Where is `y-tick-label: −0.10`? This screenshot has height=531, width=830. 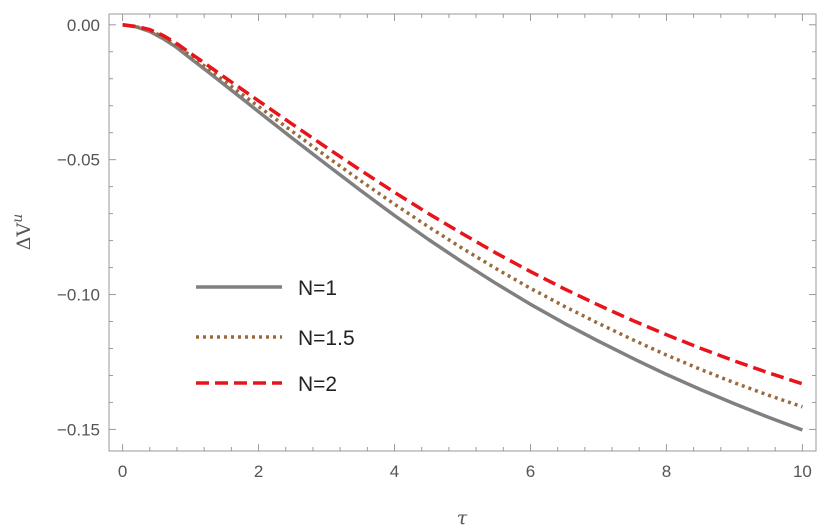
y-tick-label: −0.10 is located at coordinates (78, 295).